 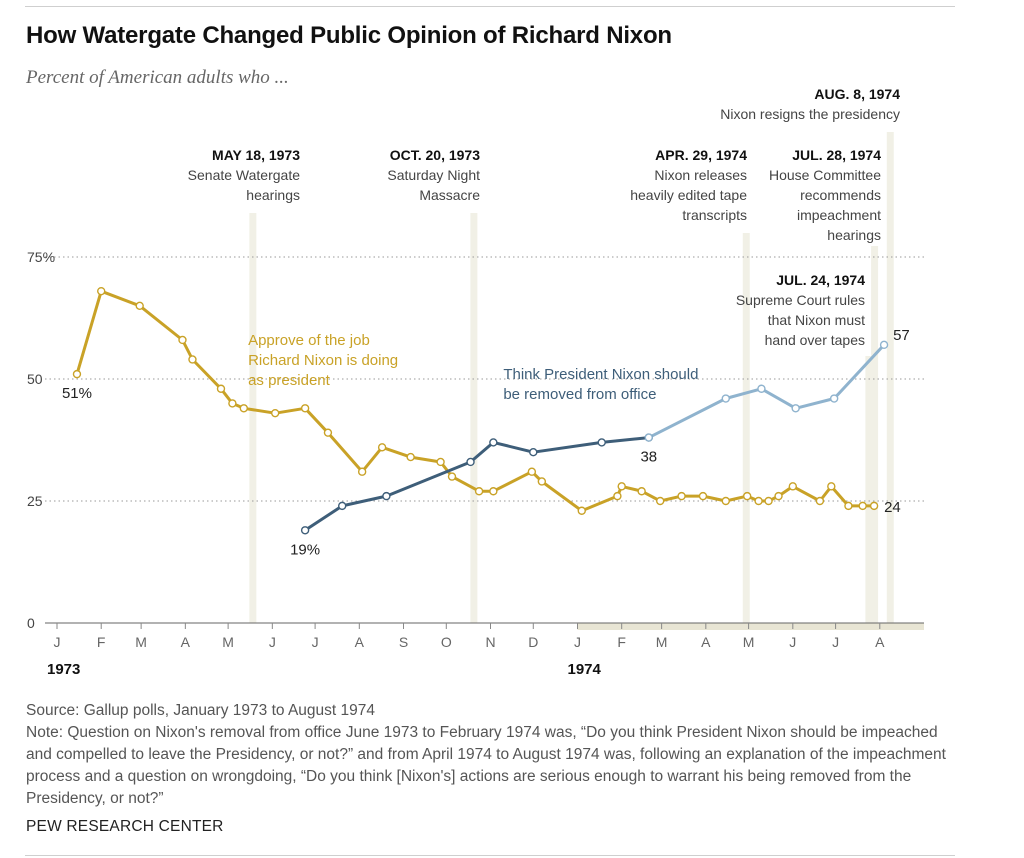 I want to click on x-tick-label-5: M, so click(x=228, y=642).